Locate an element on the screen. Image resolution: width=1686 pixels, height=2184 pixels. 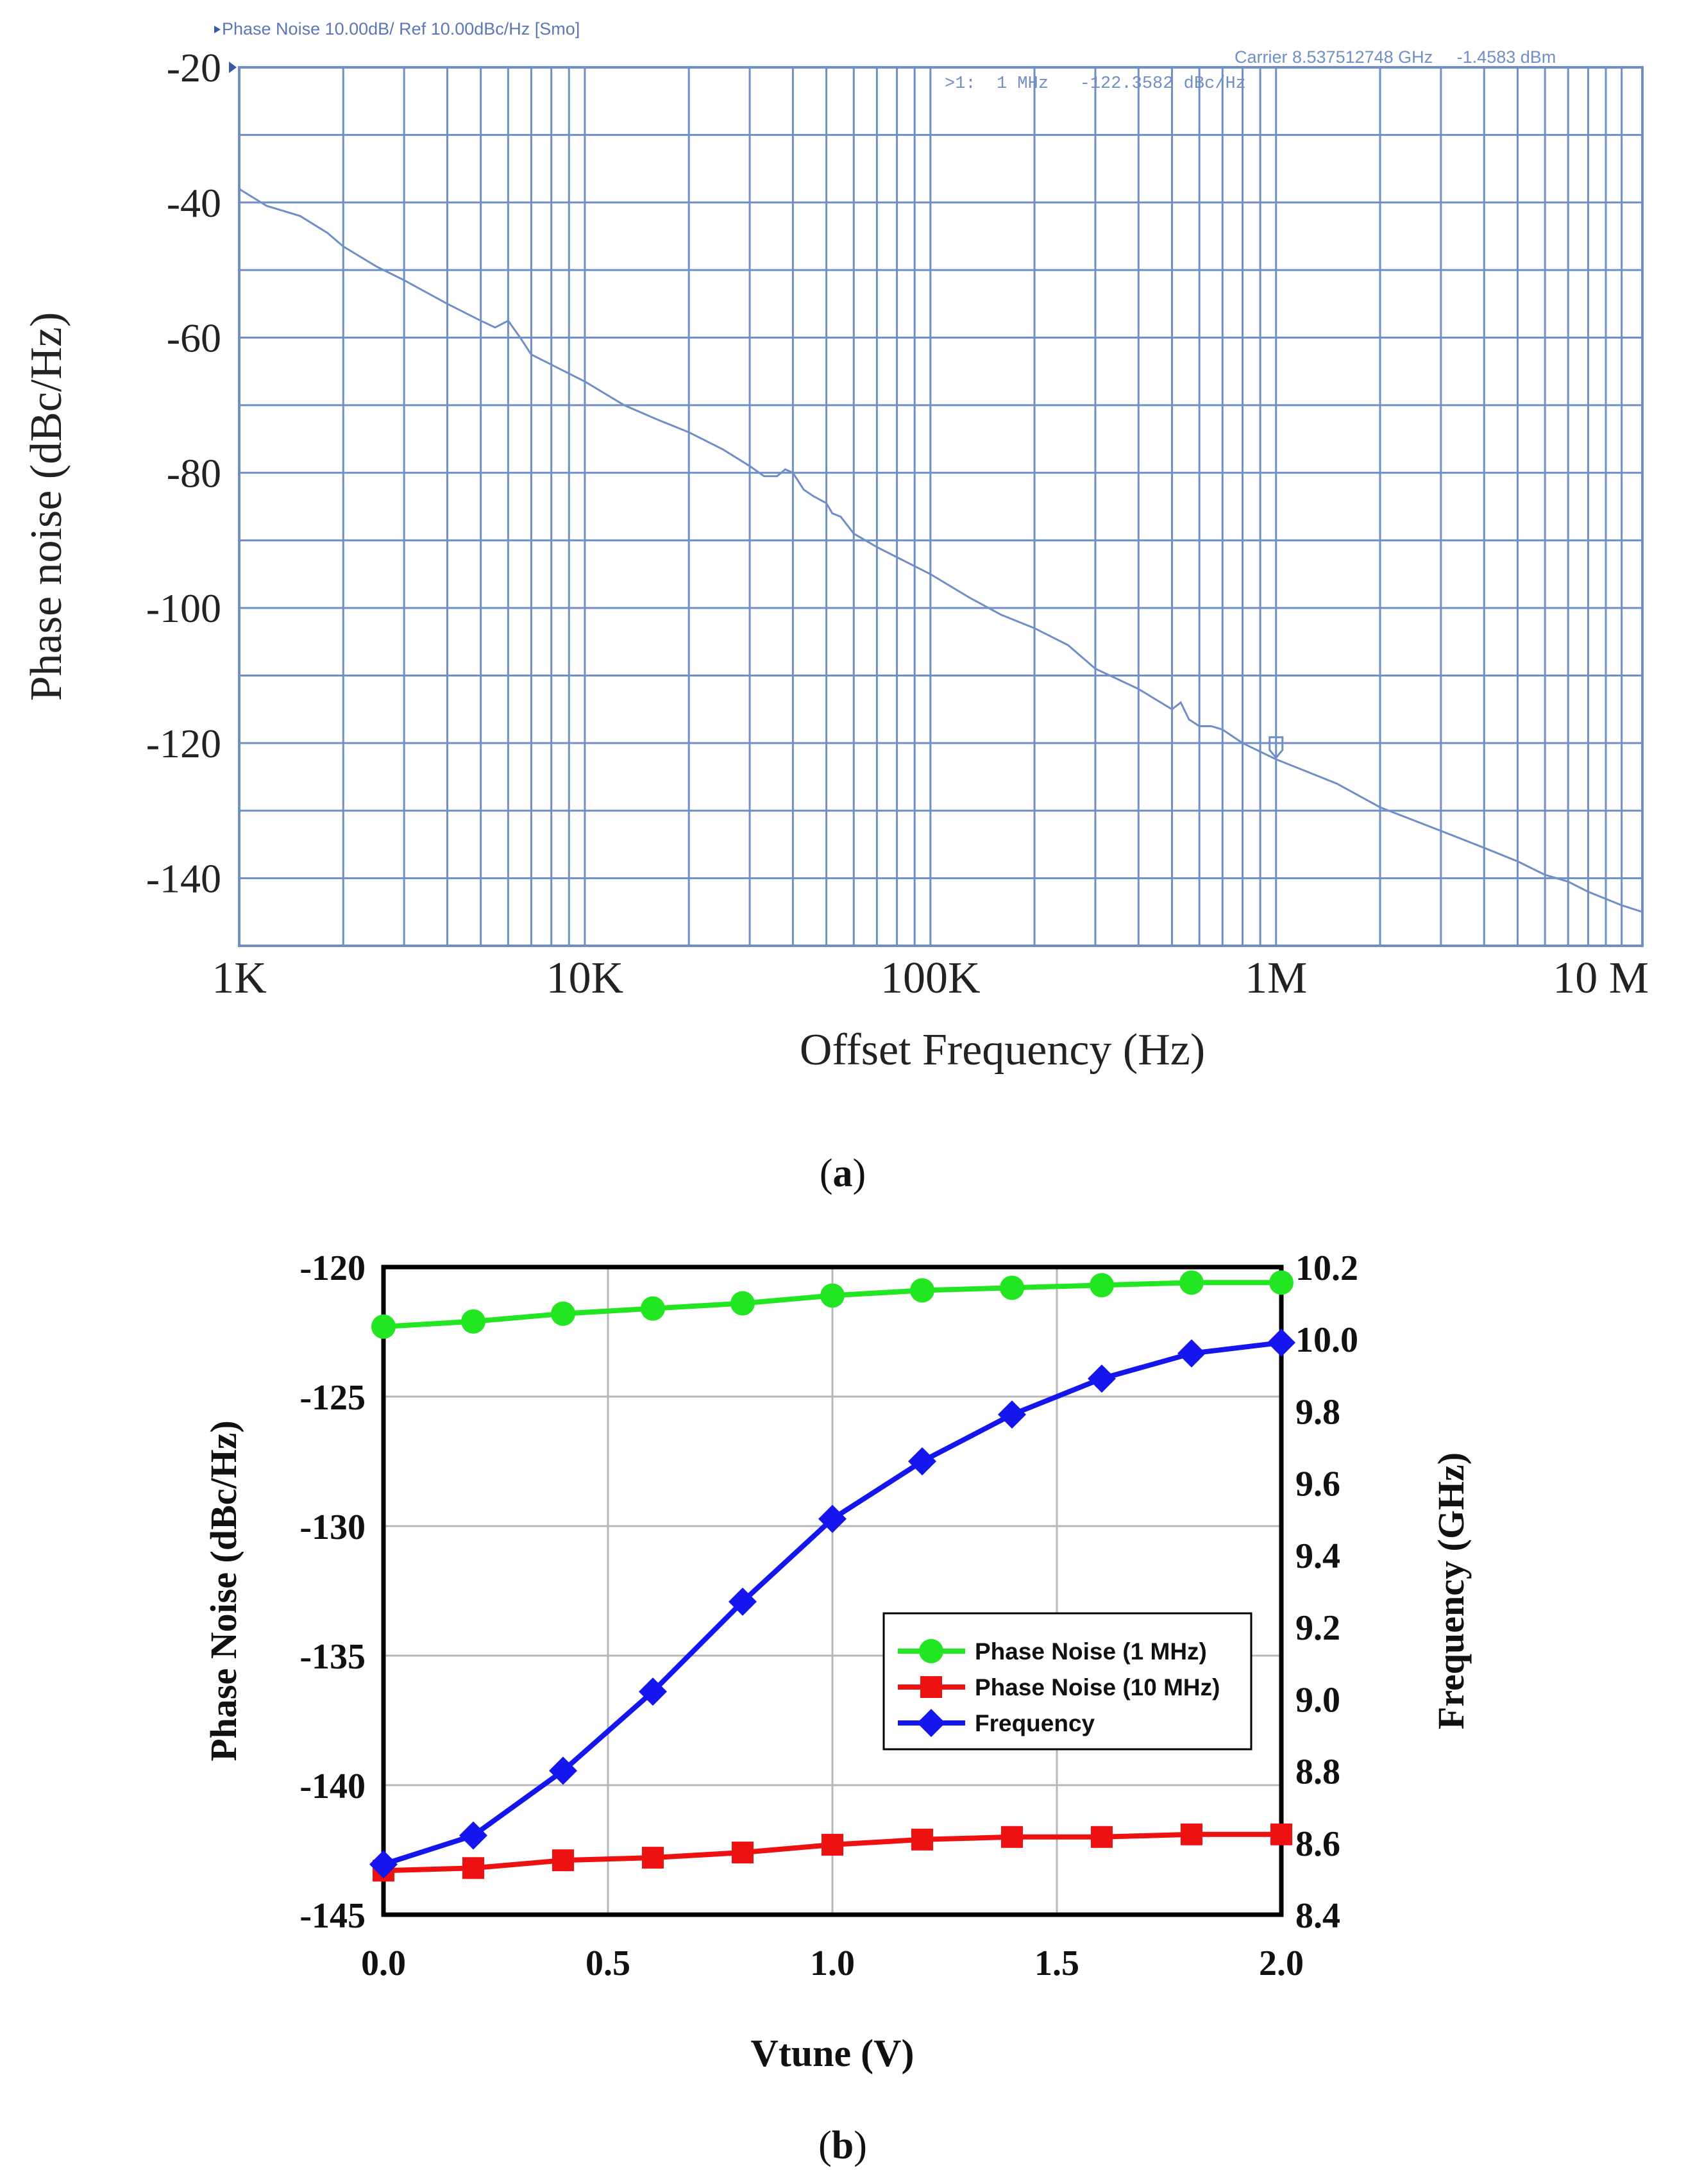
panel-label-a: (a) is located at coordinates (843, 1173).